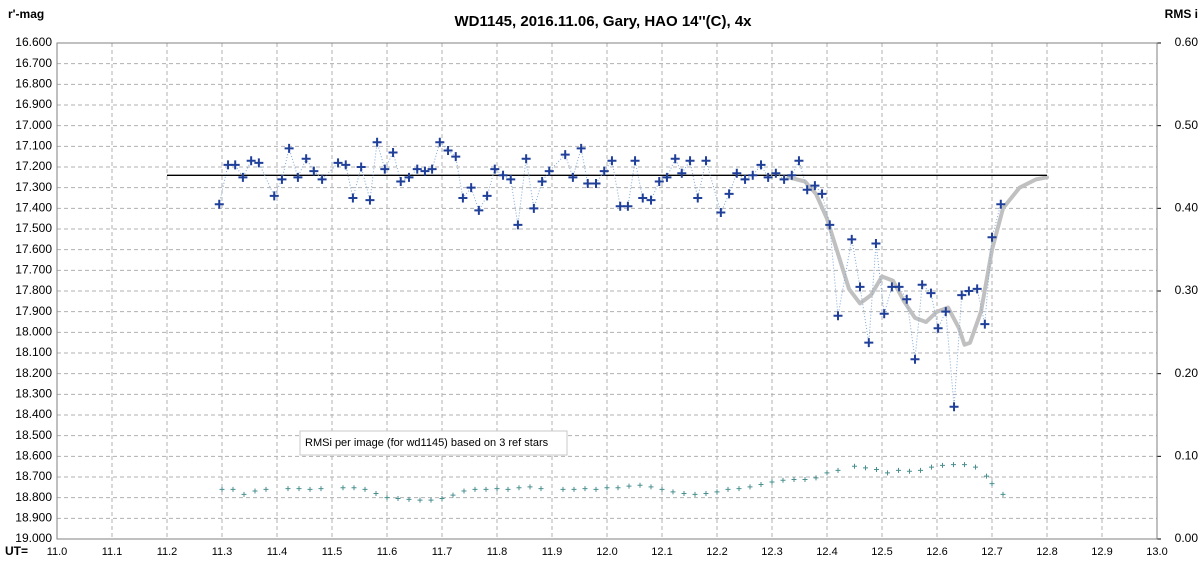 This screenshot has height=563, width=1203. Describe the element at coordinates (1101, 552) in the screenshot. I see `x-tick-label: 12.9` at that location.